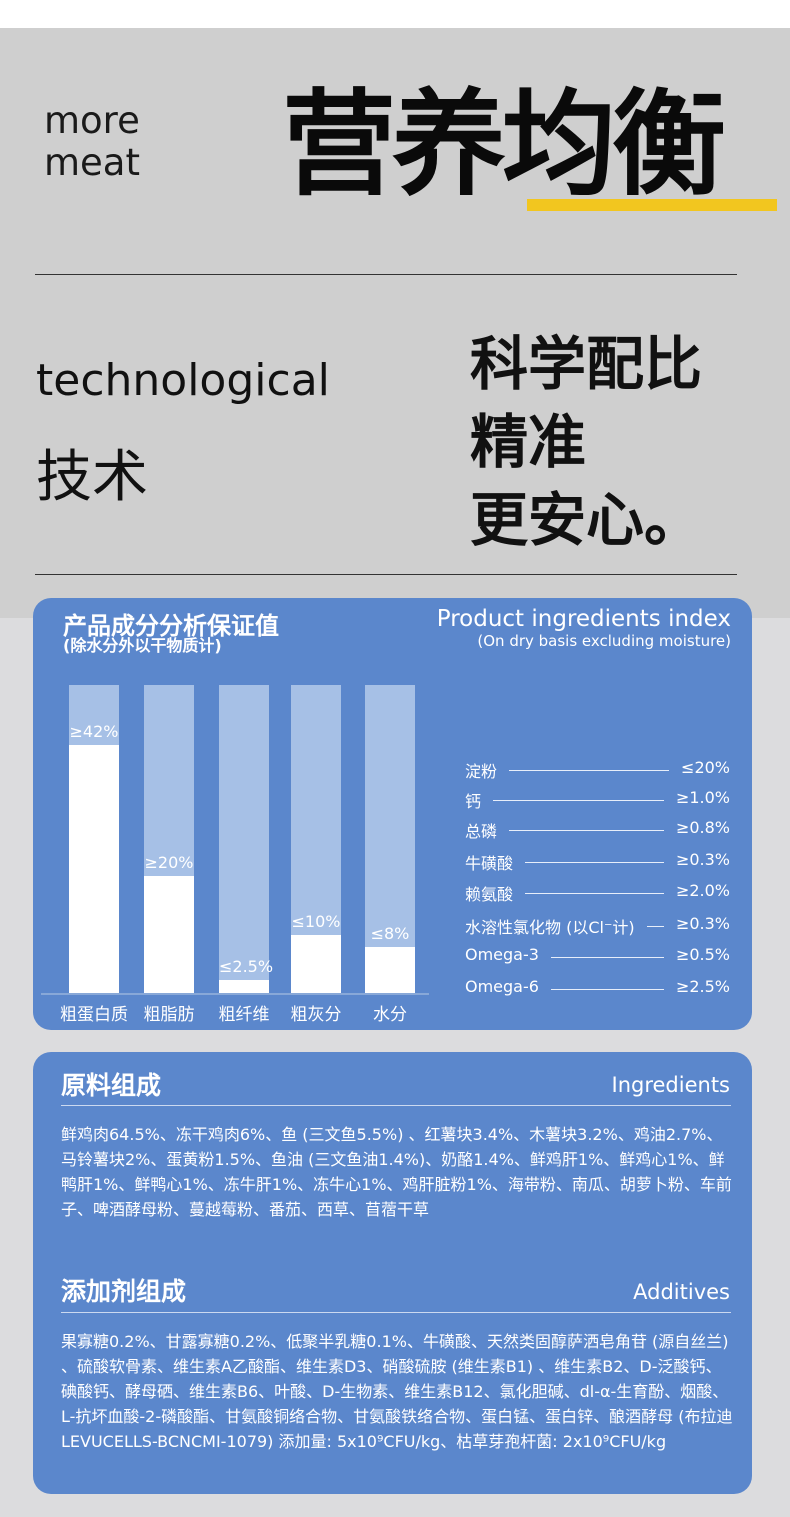 This screenshot has width=790, height=1517. Describe the element at coordinates (702, 986) in the screenshot. I see `index-row-value: ≥2.5%` at that location.